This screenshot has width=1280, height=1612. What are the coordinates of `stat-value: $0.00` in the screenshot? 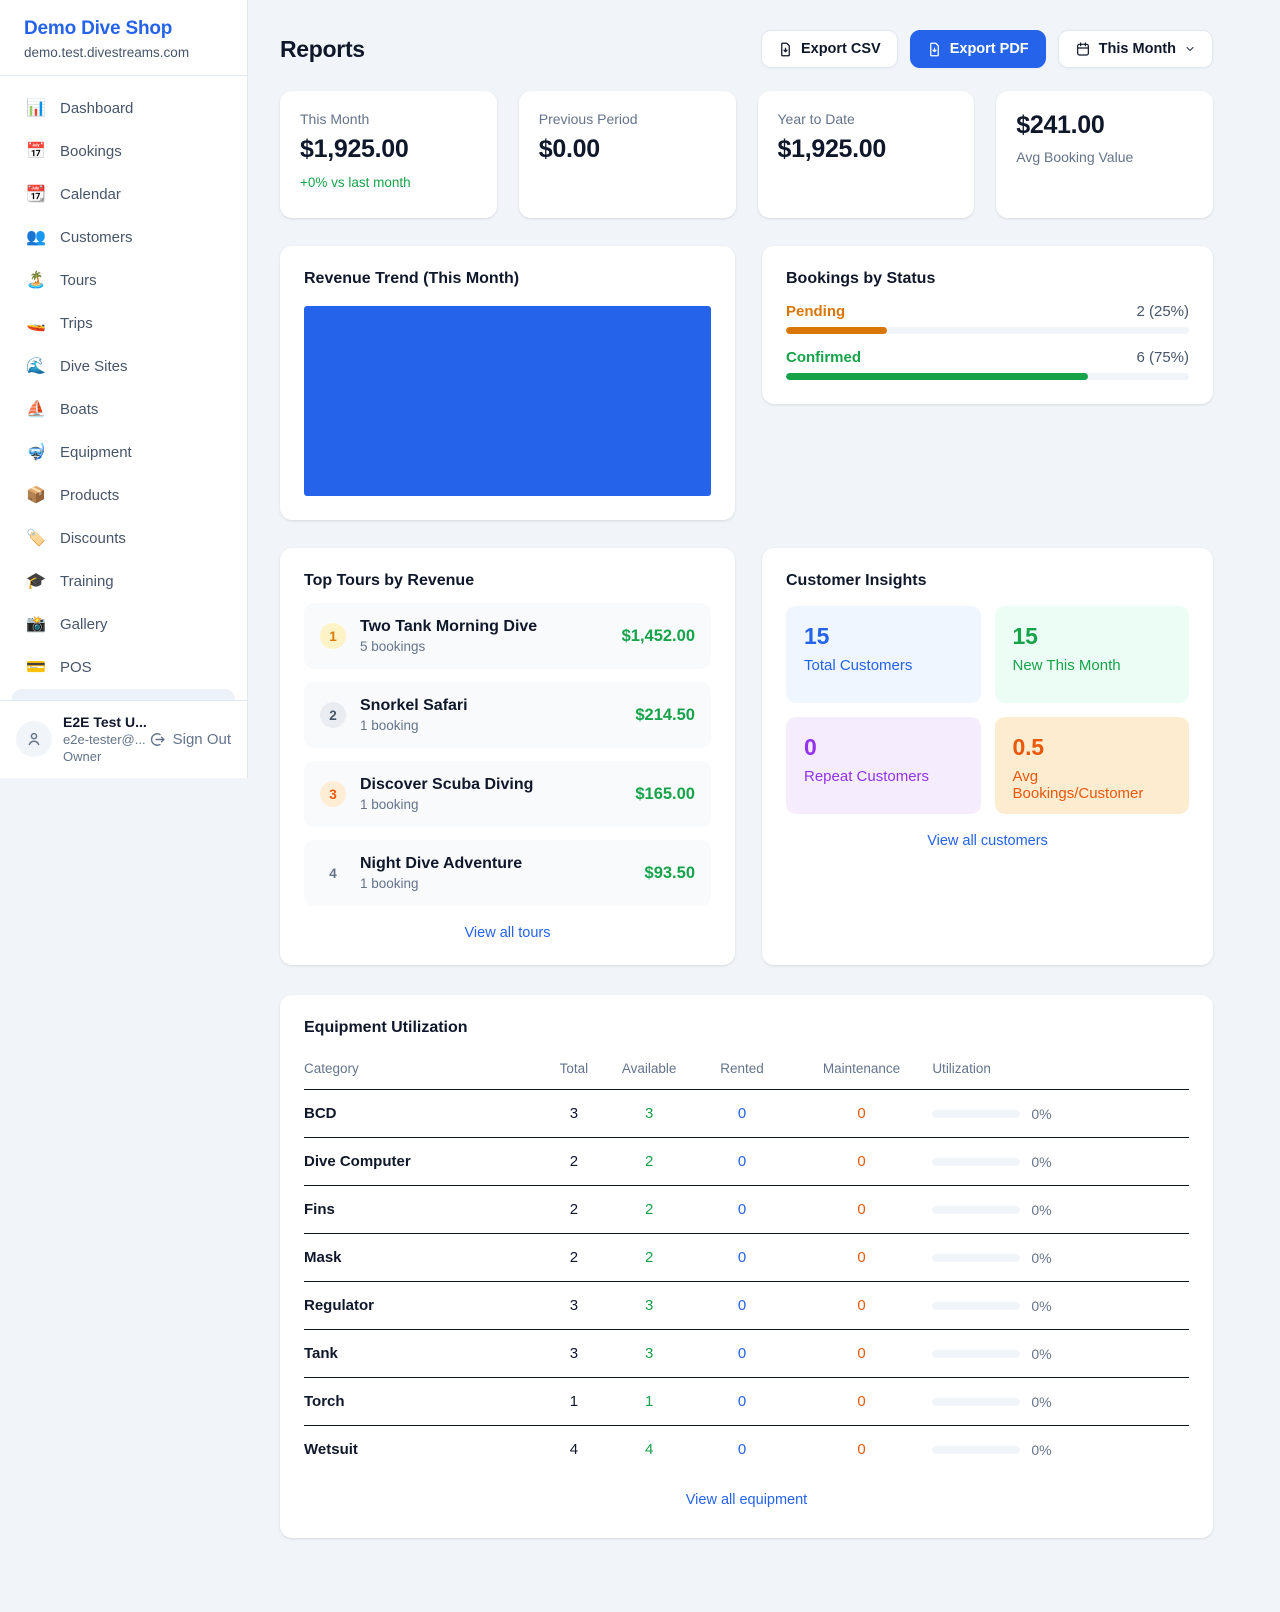 It's located at (569, 149).